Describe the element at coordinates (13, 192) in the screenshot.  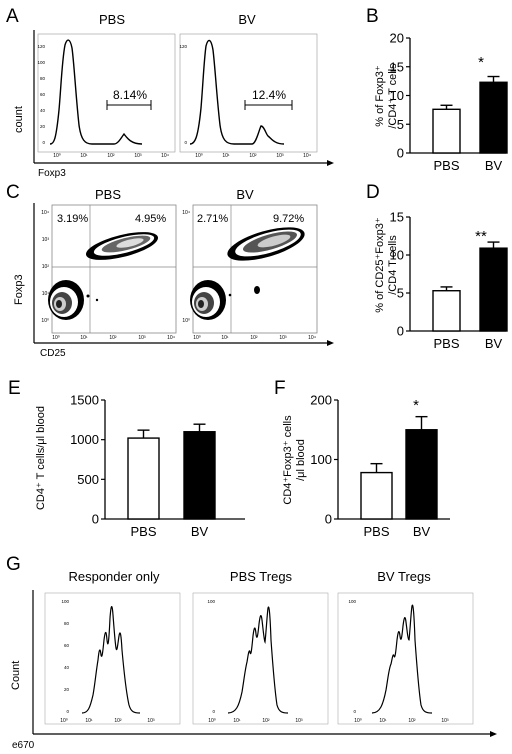
I see `panel-label-c: C` at that location.